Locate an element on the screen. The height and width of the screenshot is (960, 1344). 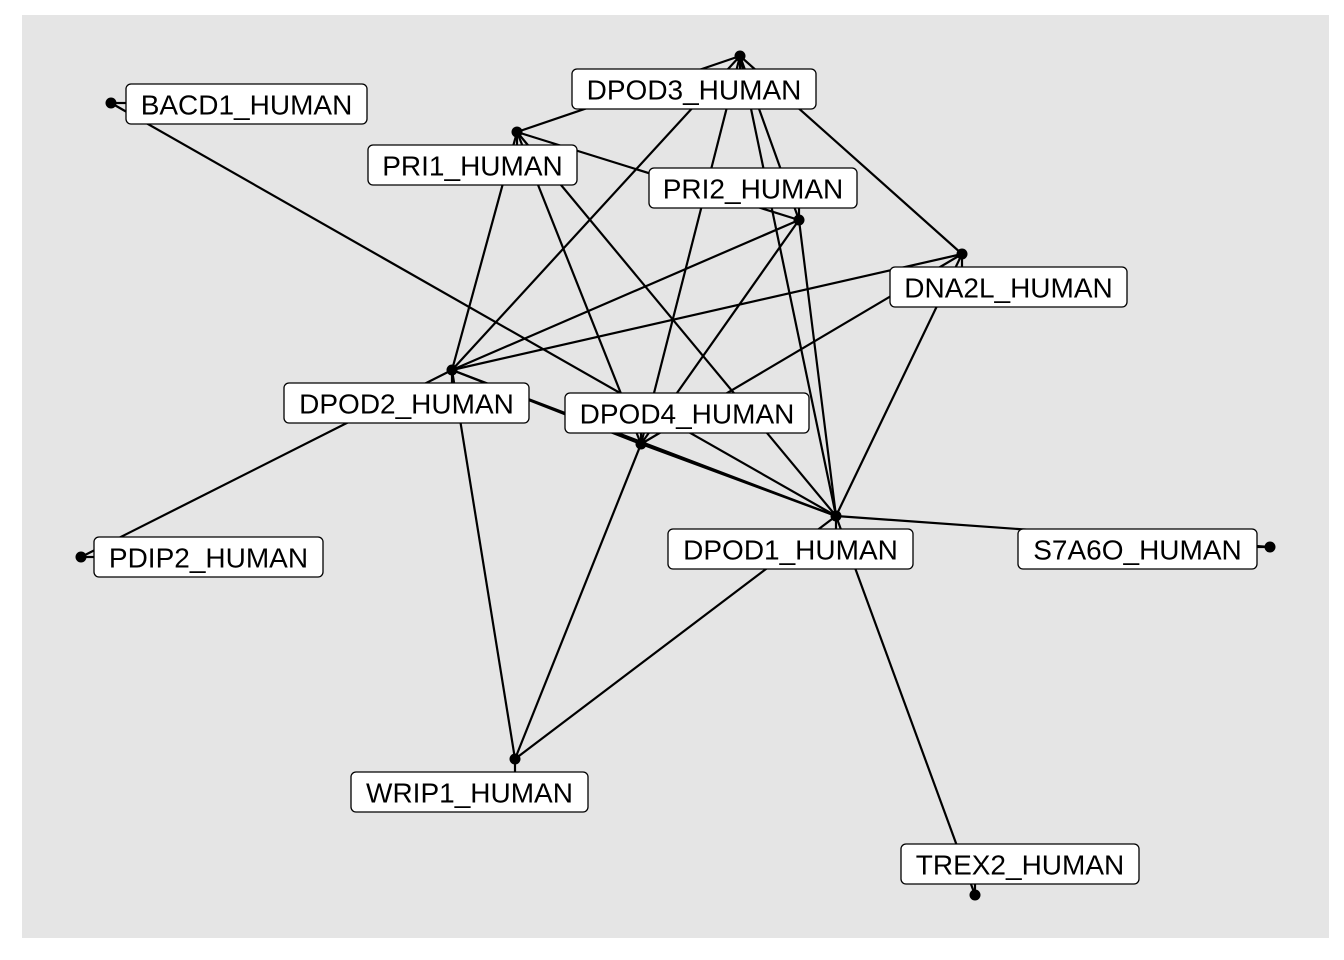
node-label-s7a6o-human: S7A6O_HUMAN is located at coordinates (1137, 549).